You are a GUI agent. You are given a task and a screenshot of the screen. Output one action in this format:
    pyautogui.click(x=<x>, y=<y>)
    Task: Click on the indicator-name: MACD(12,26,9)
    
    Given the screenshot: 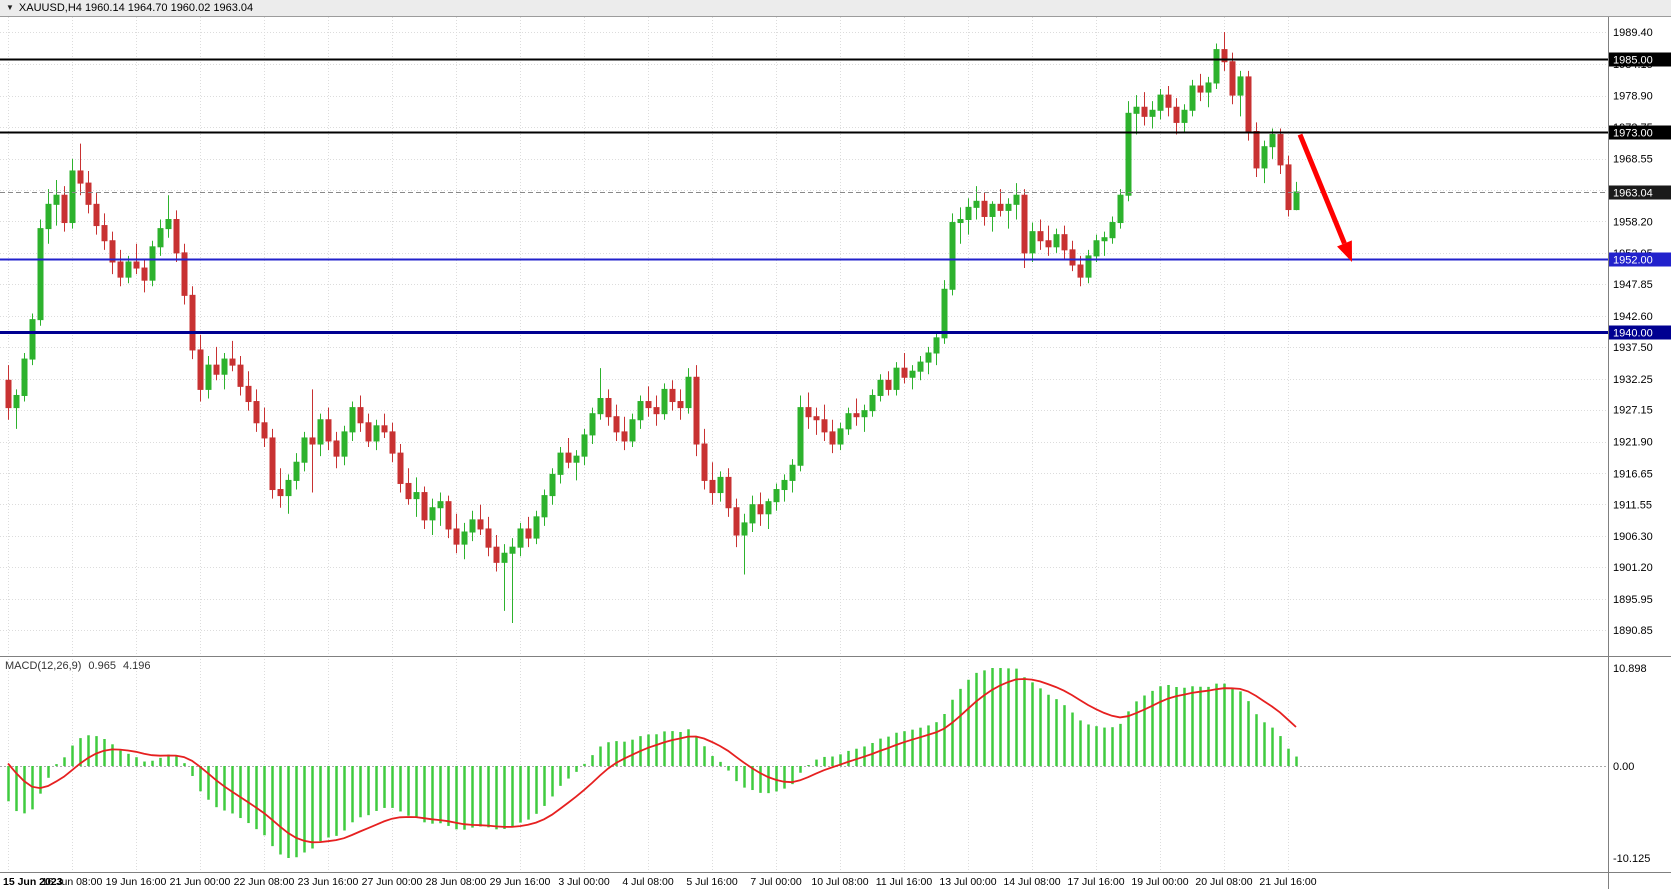 What is the action you would take?
    pyautogui.click(x=43, y=666)
    